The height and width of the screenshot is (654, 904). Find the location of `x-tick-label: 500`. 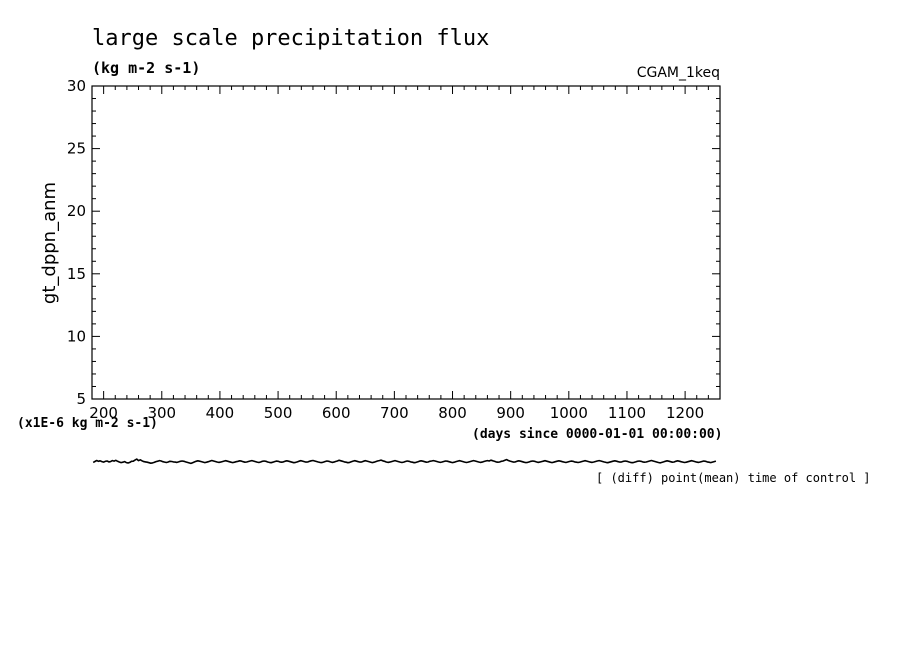

x-tick-label: 500 is located at coordinates (278, 413).